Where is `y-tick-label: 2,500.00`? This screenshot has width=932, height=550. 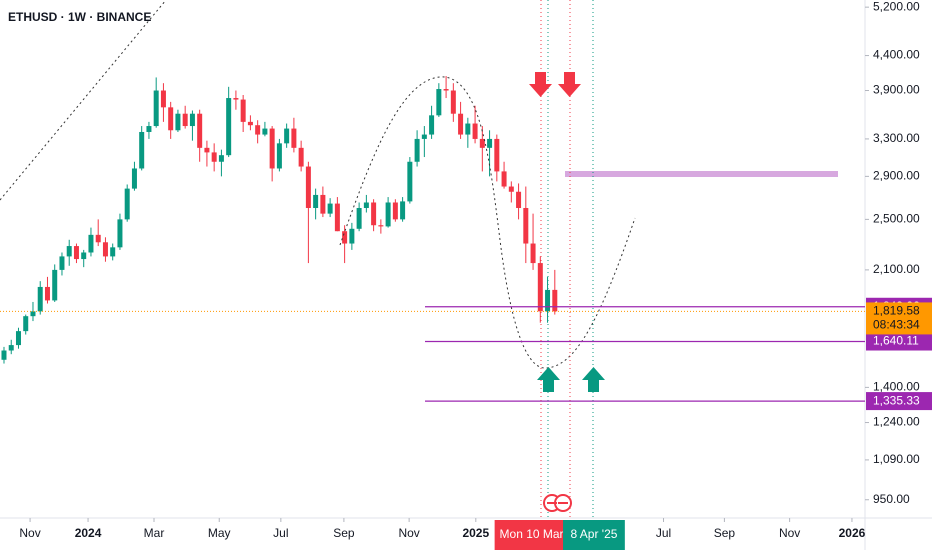 y-tick-label: 2,500.00 is located at coordinates (896, 219).